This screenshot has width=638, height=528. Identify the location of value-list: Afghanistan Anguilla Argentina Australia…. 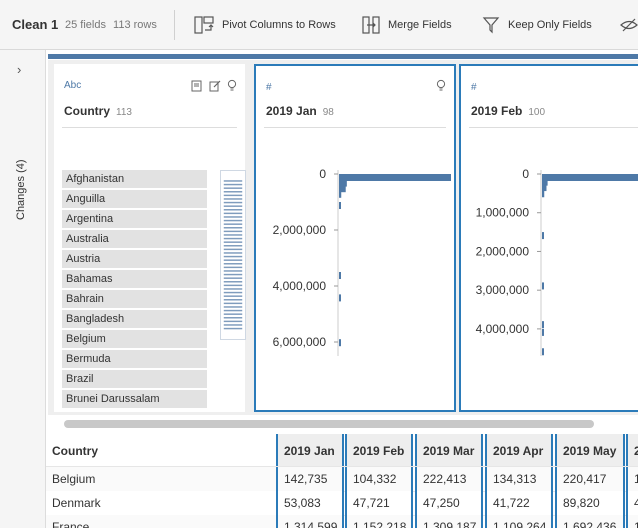
(134, 290).